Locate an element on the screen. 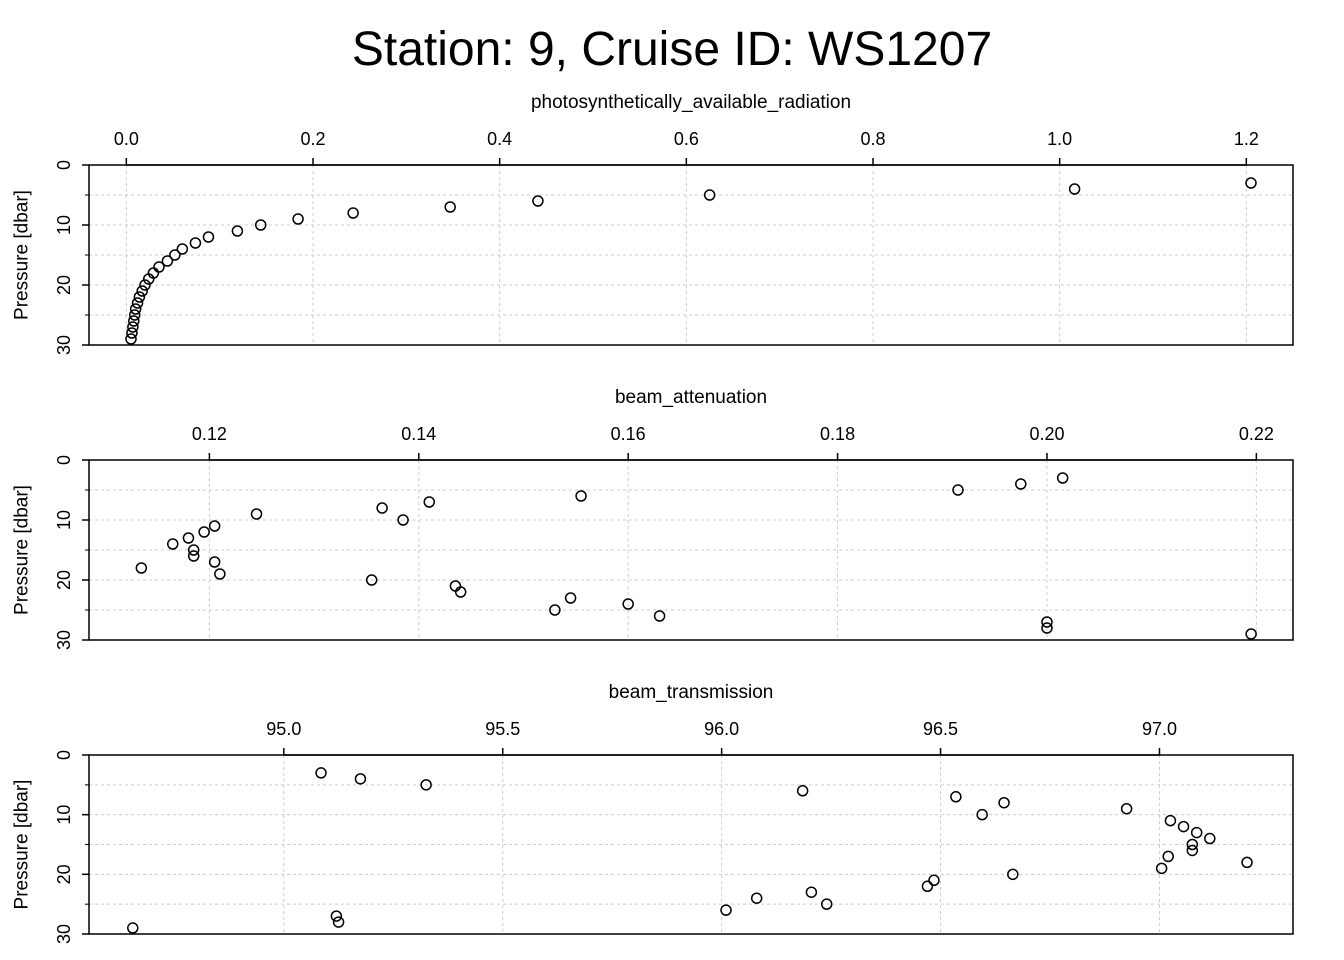  x-tick-label: 0.4 is located at coordinates (499, 139).